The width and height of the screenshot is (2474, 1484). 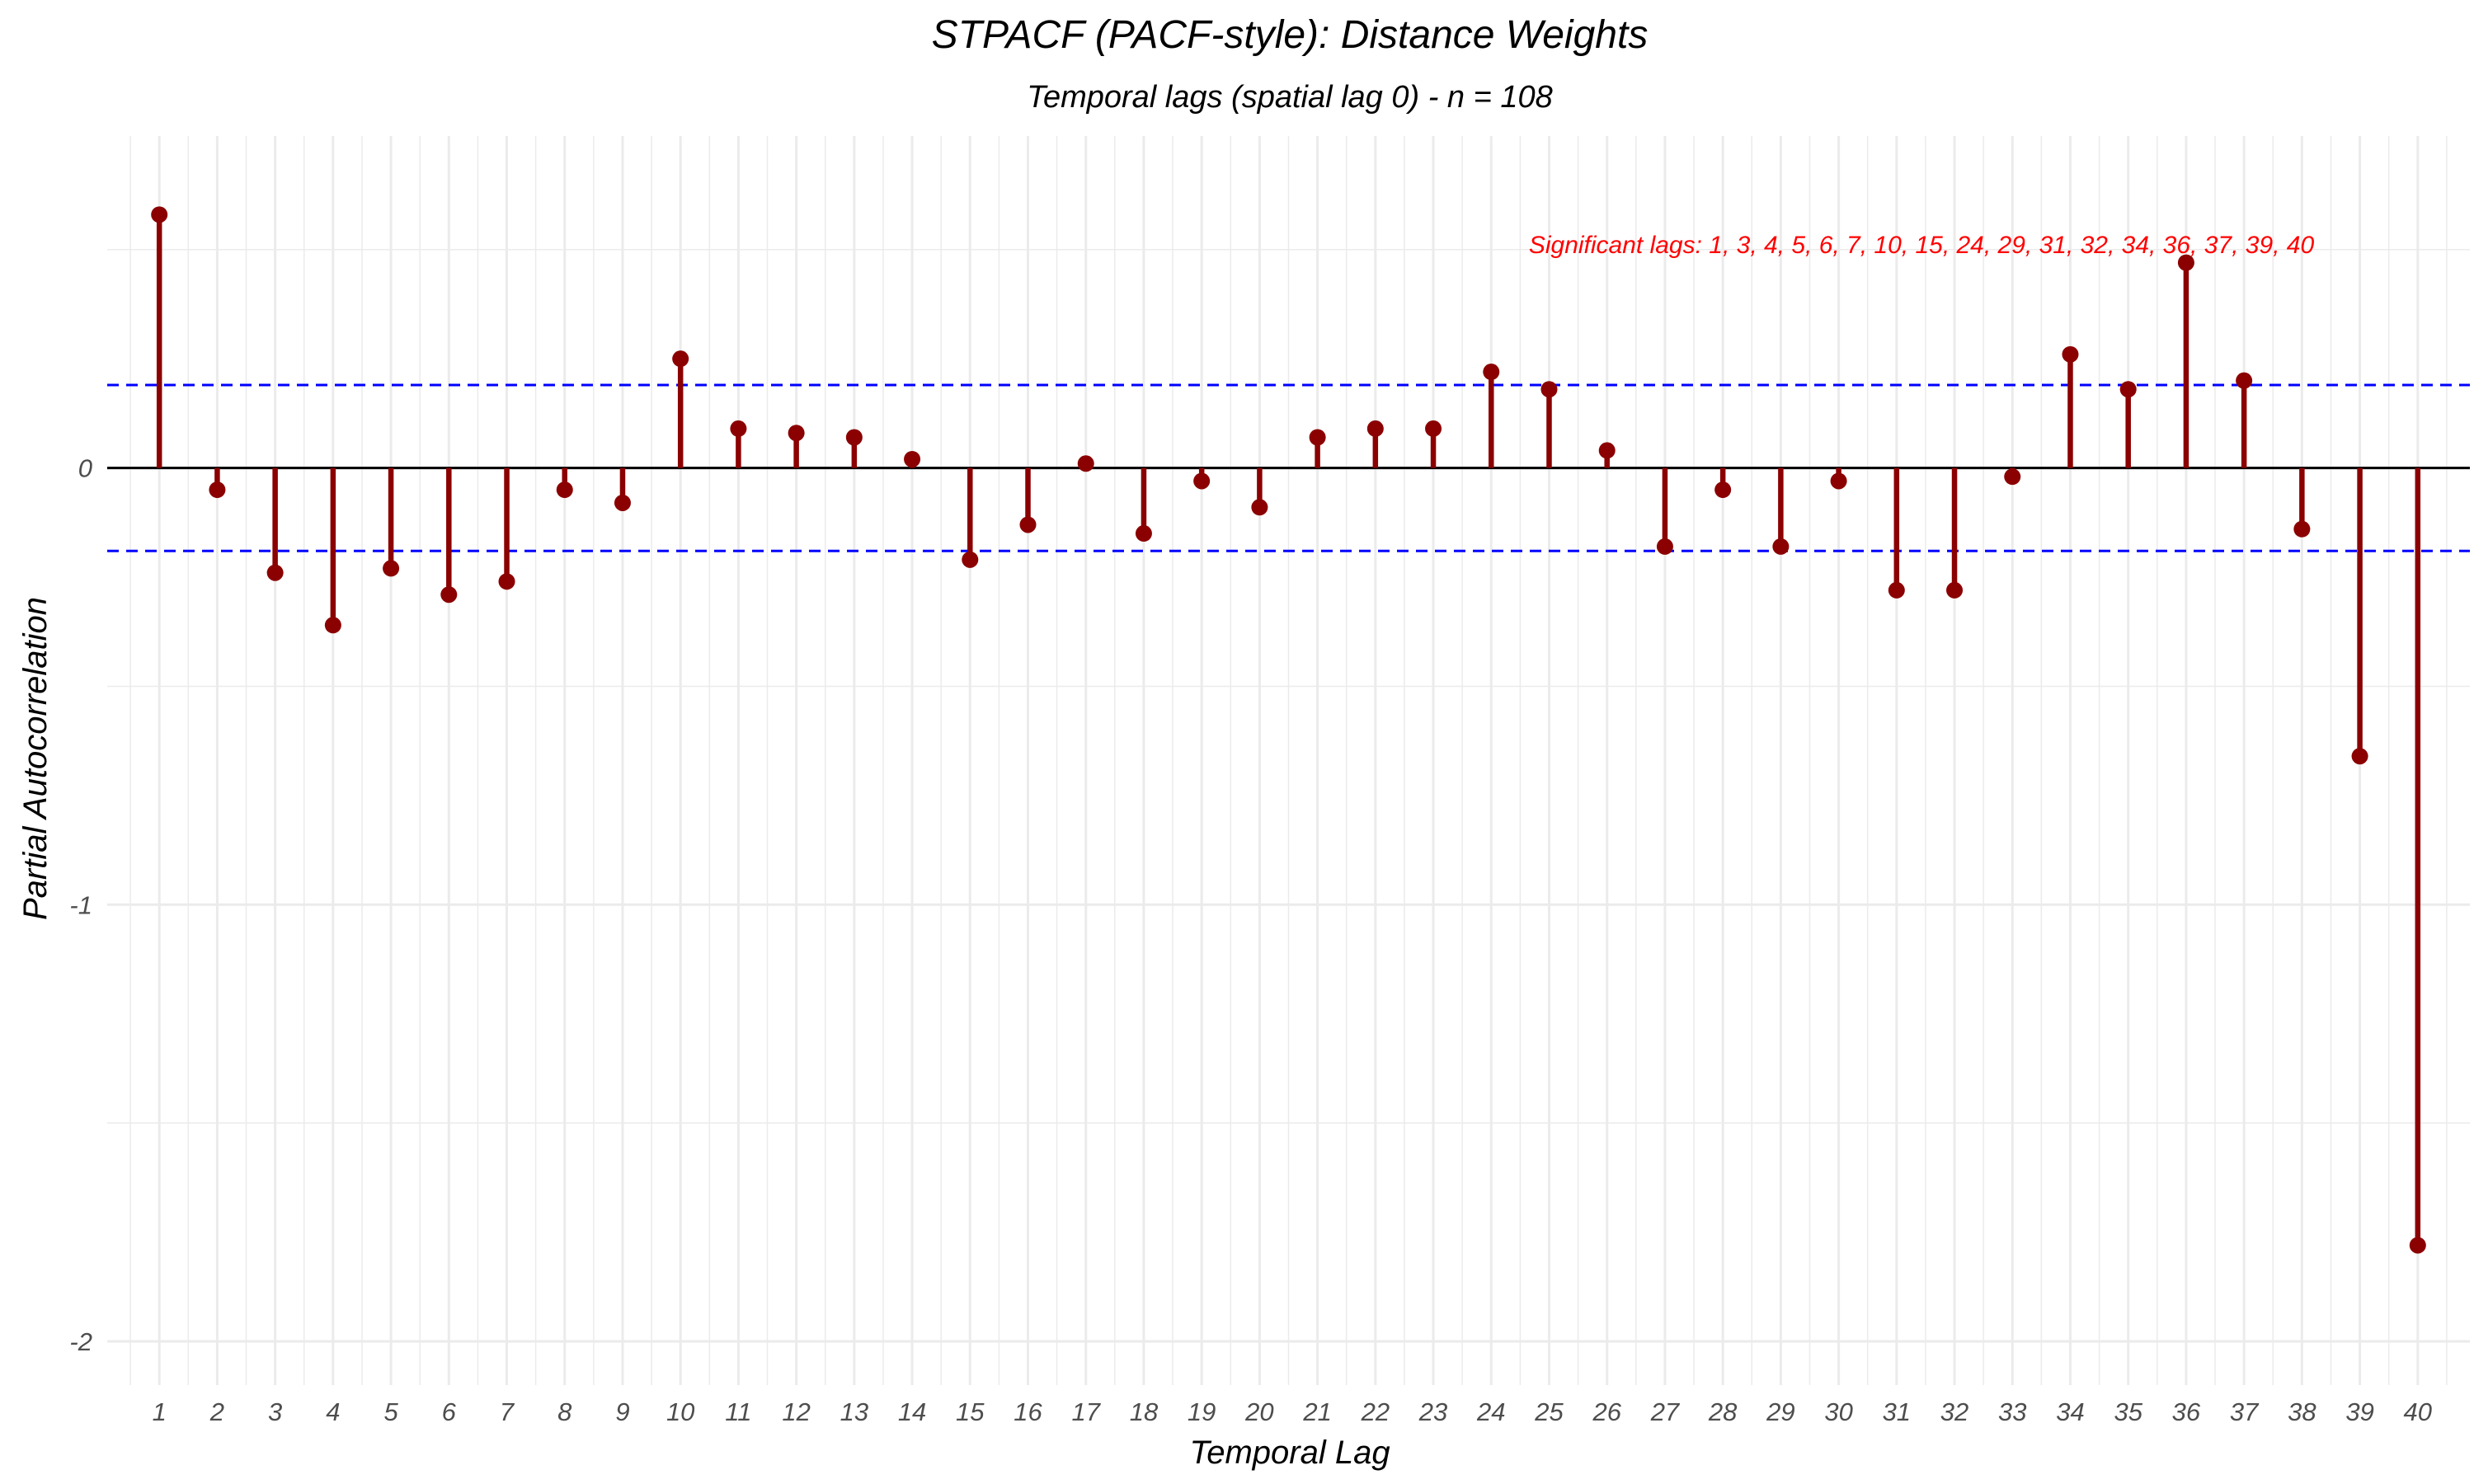 I want to click on x-tick-label: 33, so click(x=2012, y=1411).